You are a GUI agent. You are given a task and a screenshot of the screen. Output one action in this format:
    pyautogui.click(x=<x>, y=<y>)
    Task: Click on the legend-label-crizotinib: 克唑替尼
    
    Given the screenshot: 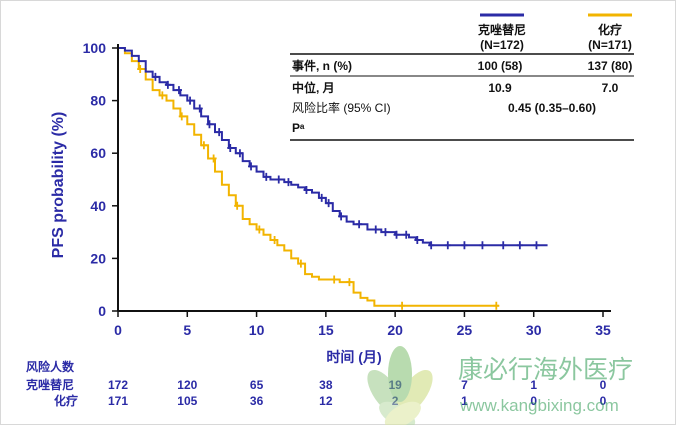 What is the action you would take?
    pyautogui.click(x=502, y=29)
    